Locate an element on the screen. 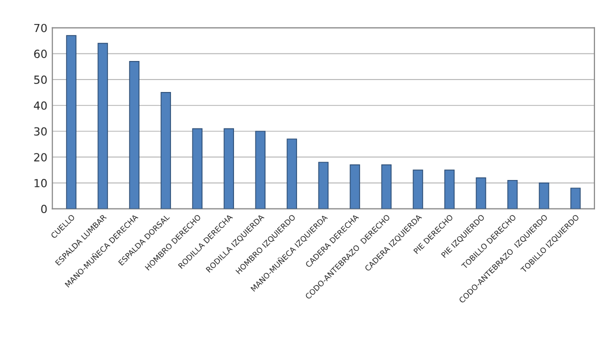 The height and width of the screenshot is (348, 616). y-tick-label: 0 is located at coordinates (44, 209).